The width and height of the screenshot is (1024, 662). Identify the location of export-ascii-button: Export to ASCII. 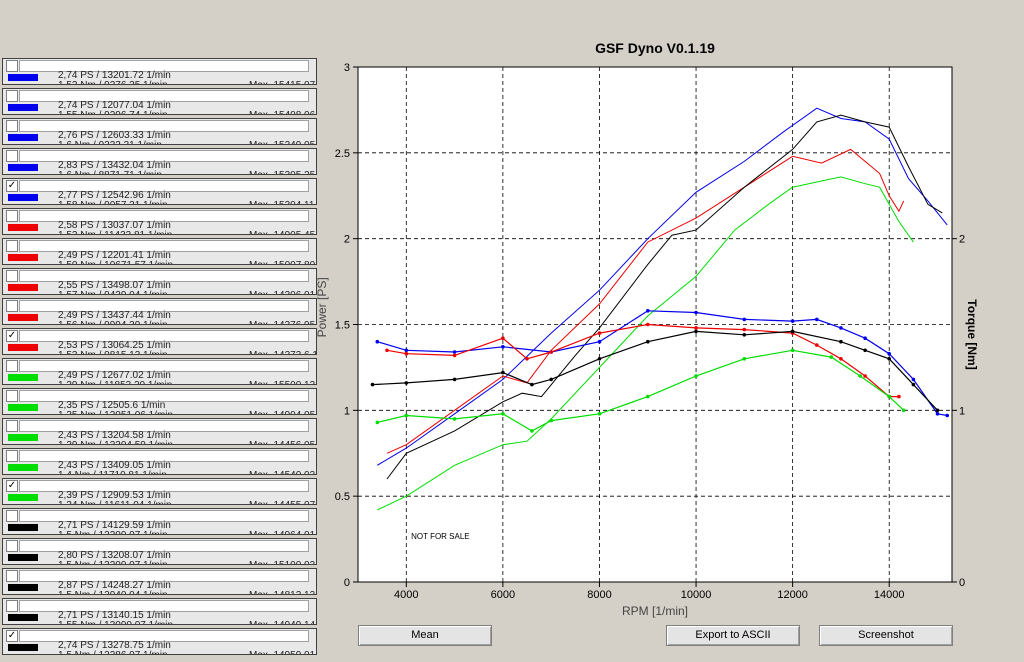
(733, 635).